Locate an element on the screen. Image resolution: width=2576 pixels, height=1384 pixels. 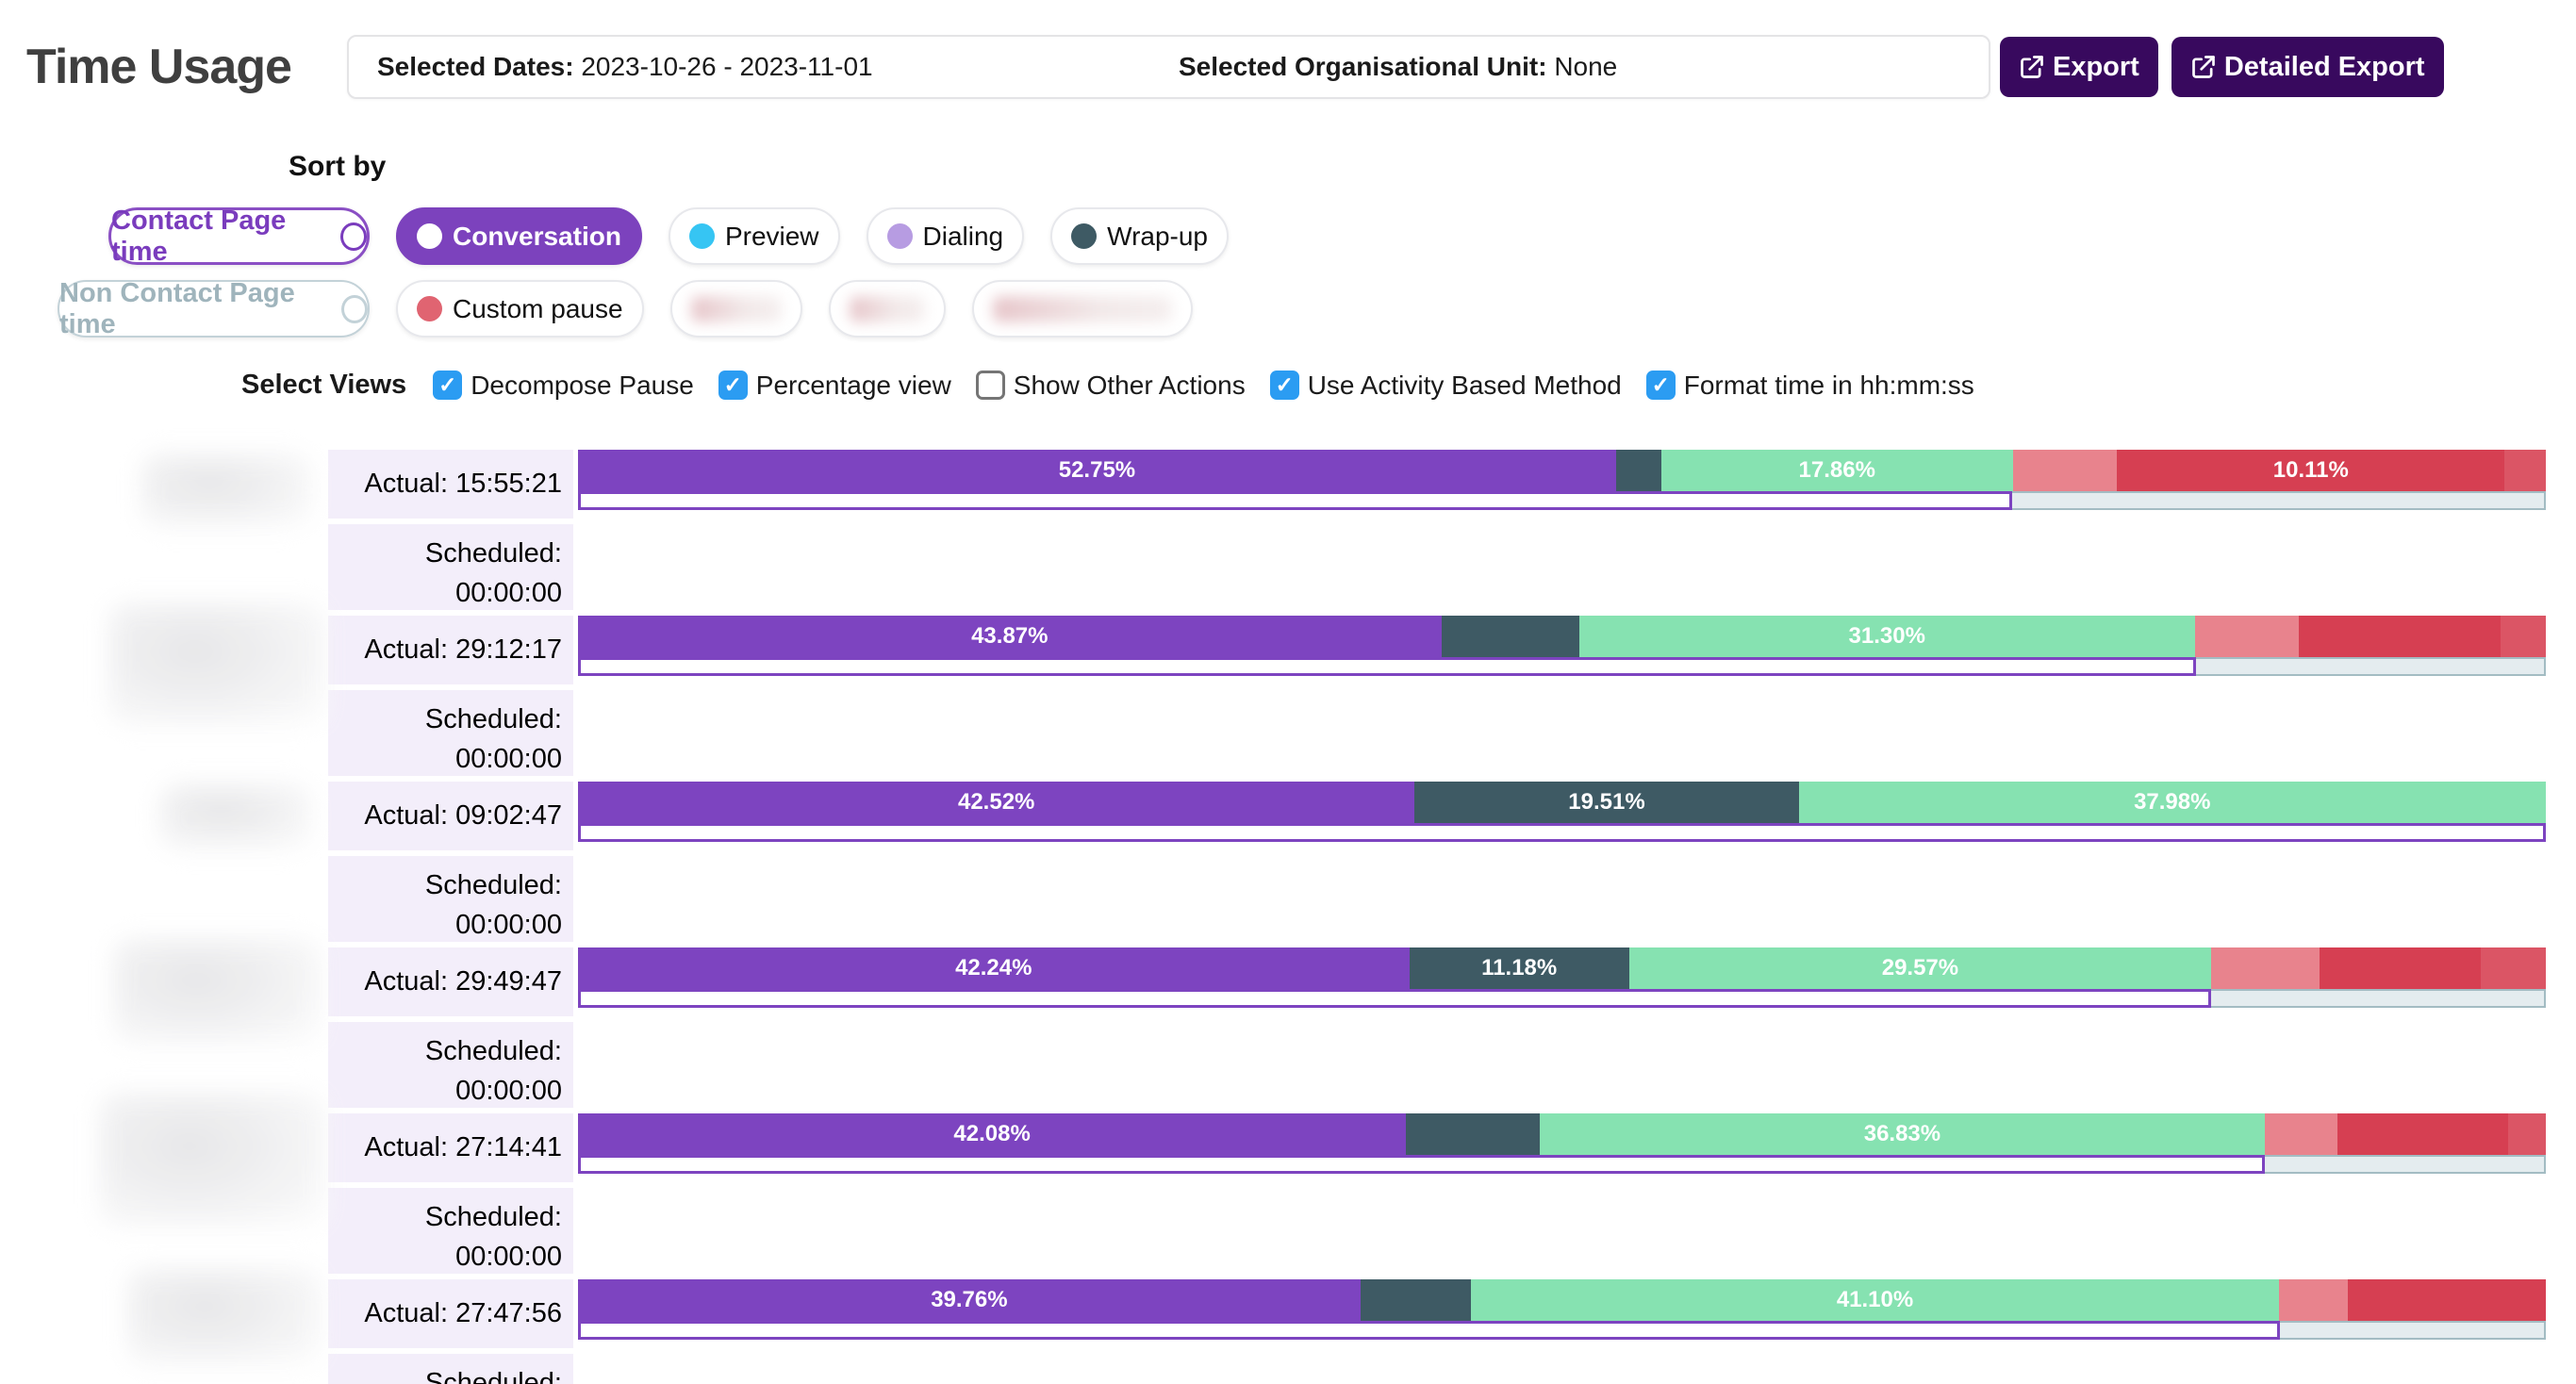
selected-dates-label: Selected Dates: is located at coordinates (475, 66).